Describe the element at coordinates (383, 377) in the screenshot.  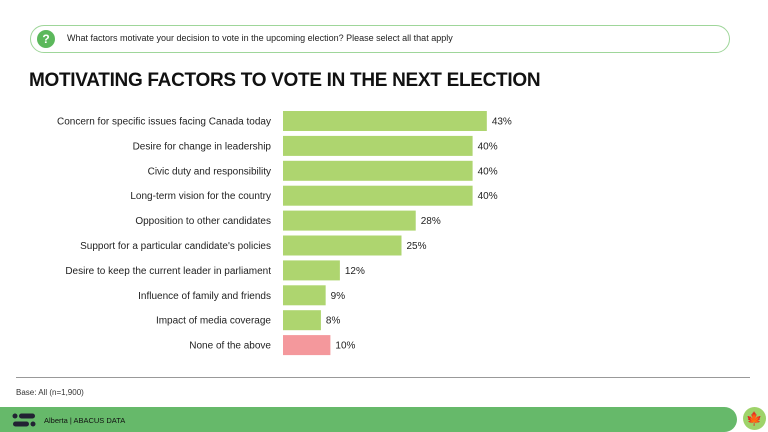
I see `divider` at that location.